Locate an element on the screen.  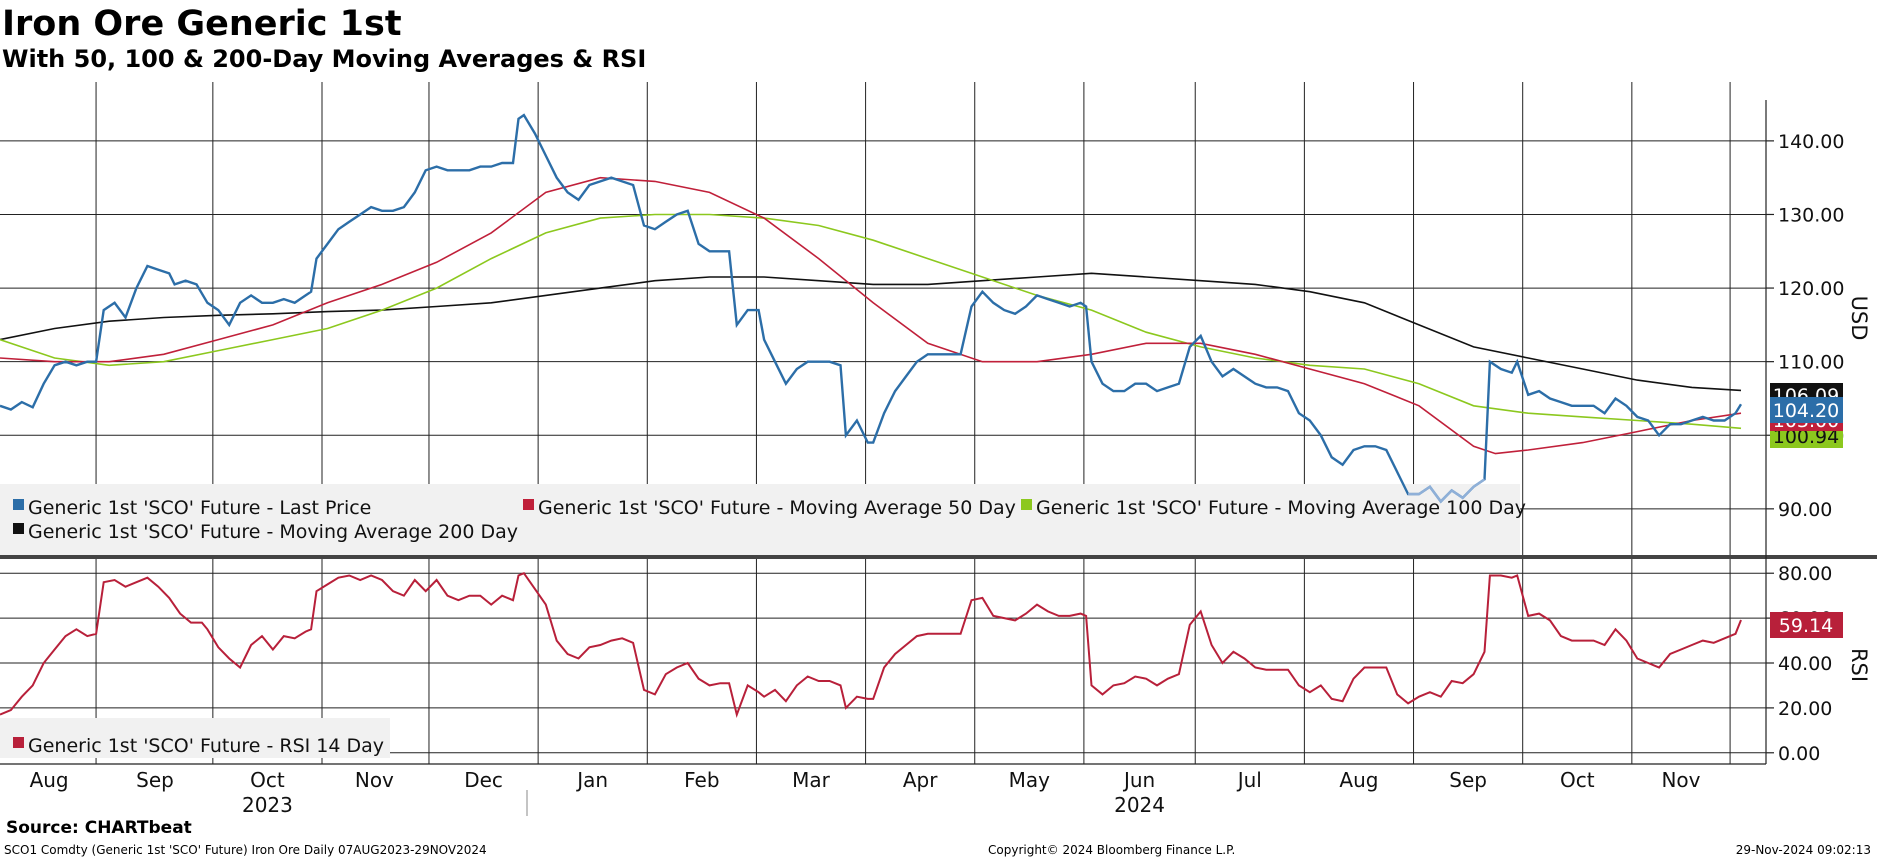
price-y-axis-label: USD is located at coordinates (1859, 318).